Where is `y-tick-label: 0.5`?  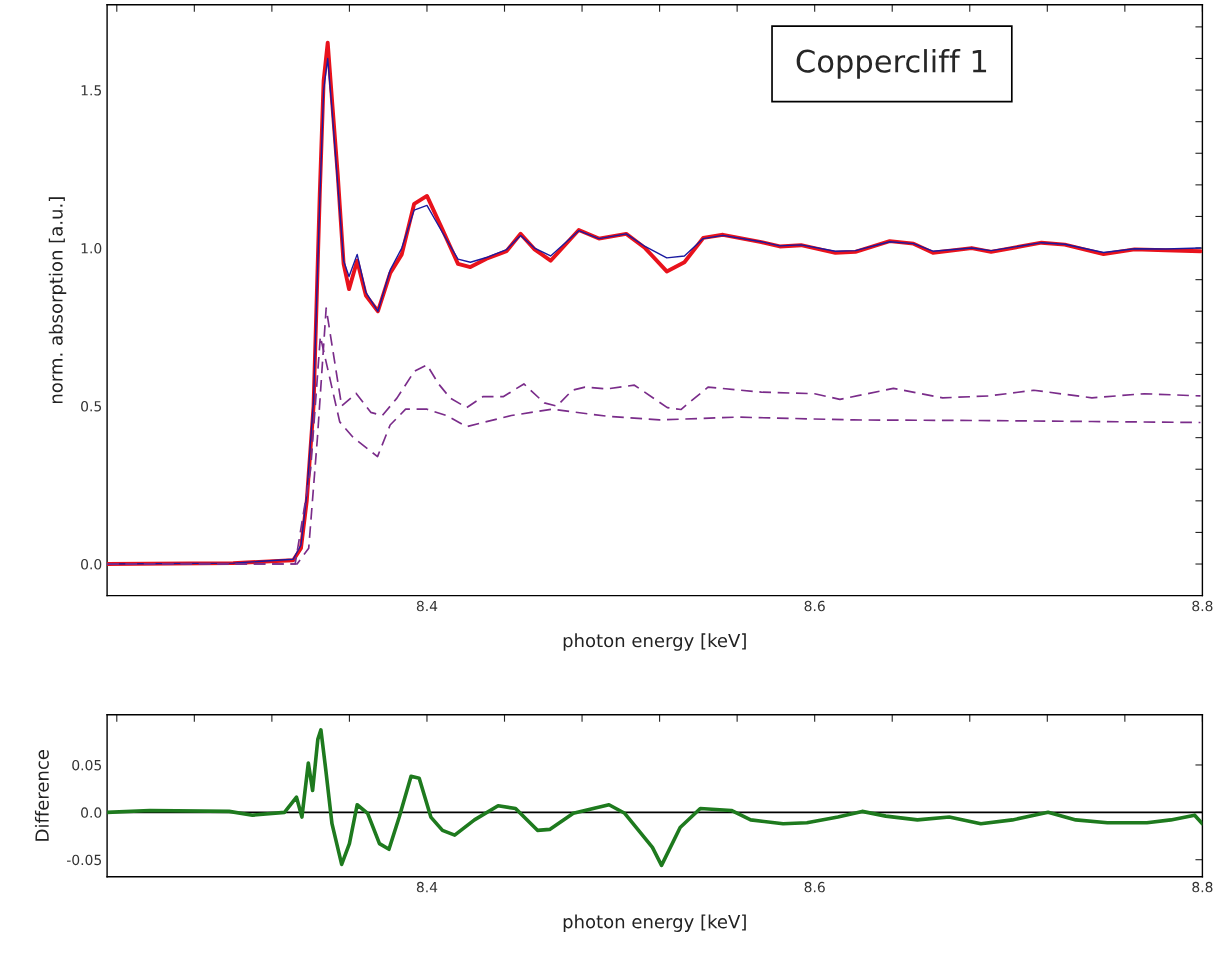
y-tick-label: 0.5 is located at coordinates (91, 406).